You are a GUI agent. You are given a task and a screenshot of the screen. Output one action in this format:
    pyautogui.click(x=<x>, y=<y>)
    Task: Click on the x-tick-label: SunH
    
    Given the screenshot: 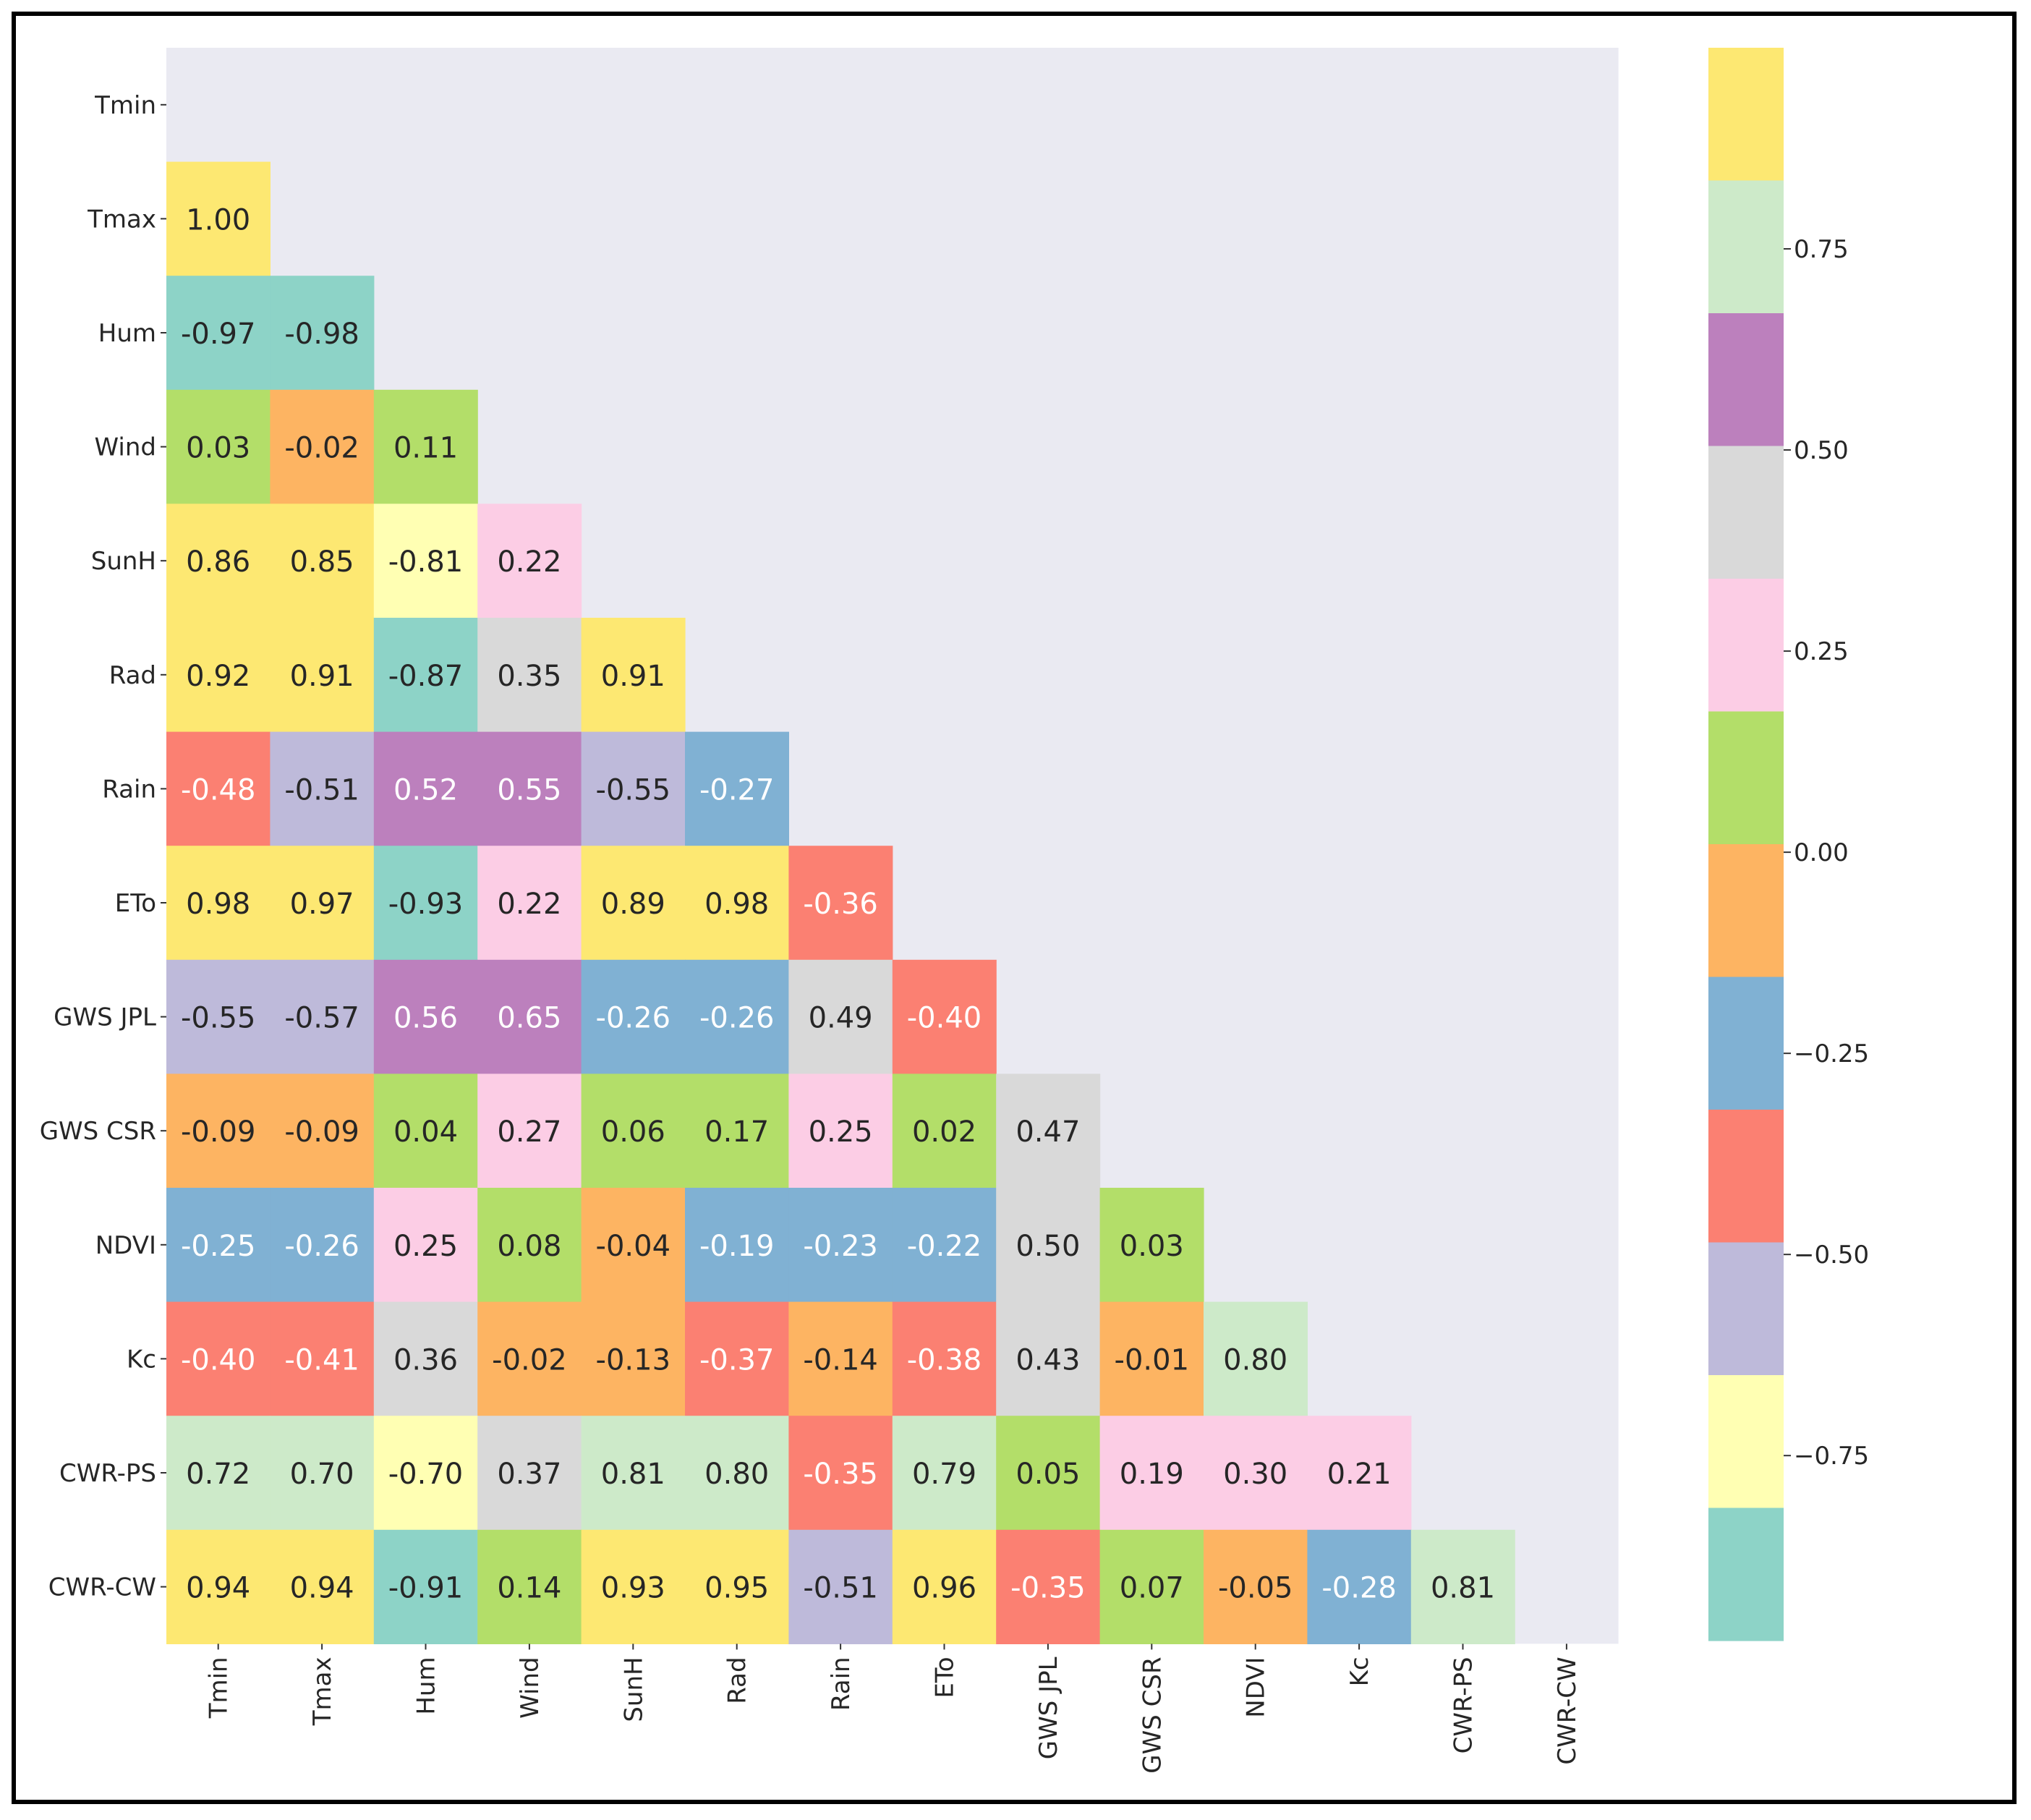 What is the action you would take?
    pyautogui.click(x=633, y=1689)
    